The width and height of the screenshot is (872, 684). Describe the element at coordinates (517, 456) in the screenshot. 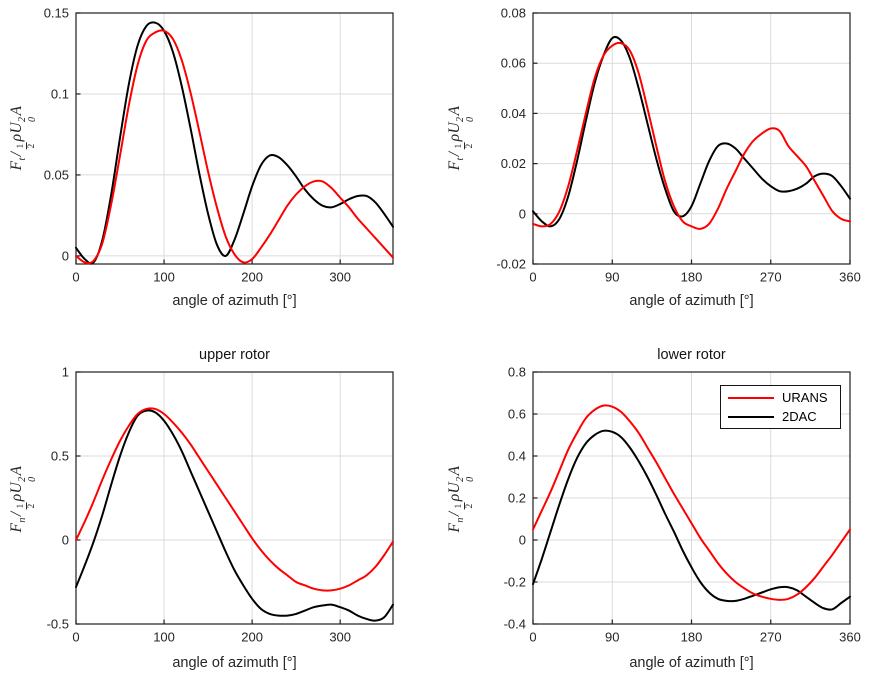

I see `y-tick-label: 0.4` at that location.